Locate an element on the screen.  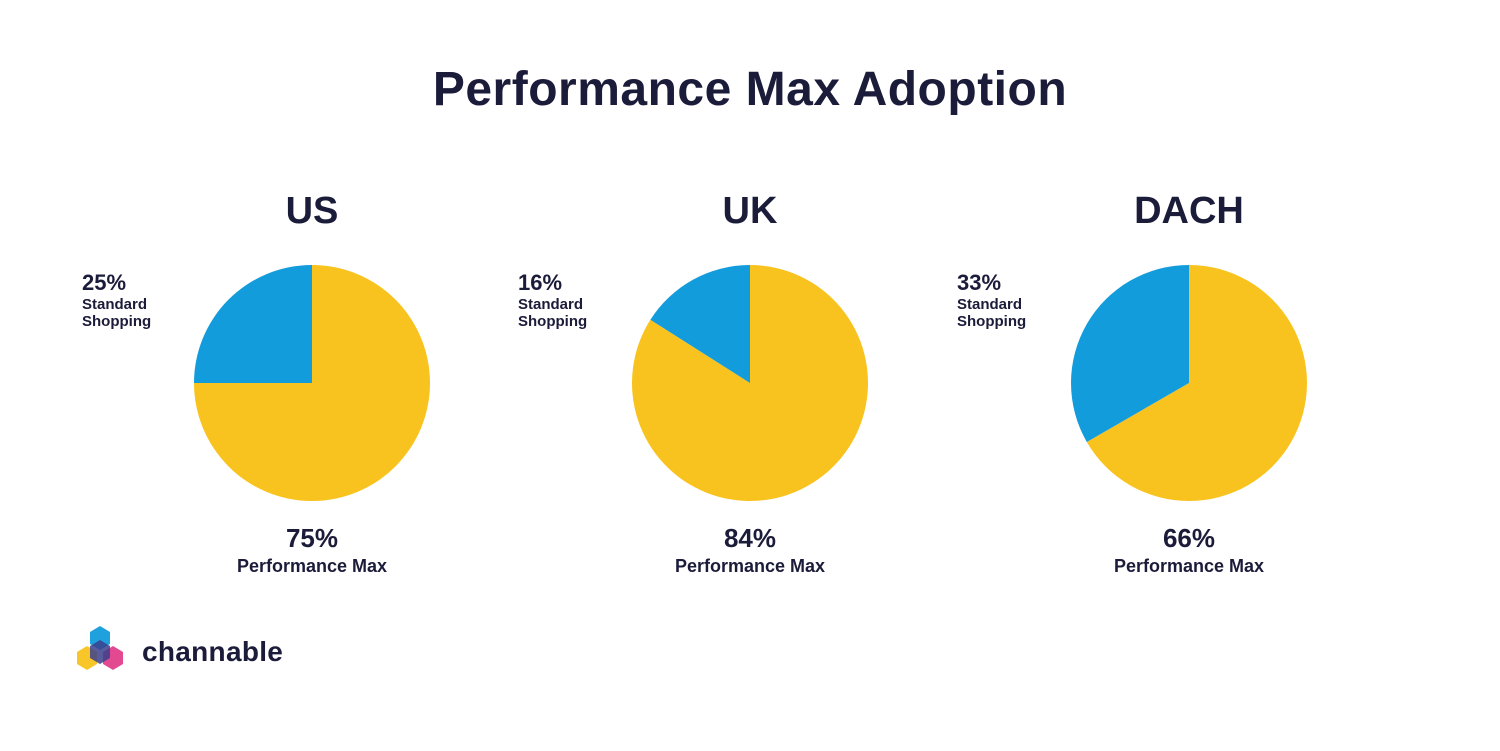
standard-shopping-text-uk: Standard Shopping is located at coordinates (553, 313).